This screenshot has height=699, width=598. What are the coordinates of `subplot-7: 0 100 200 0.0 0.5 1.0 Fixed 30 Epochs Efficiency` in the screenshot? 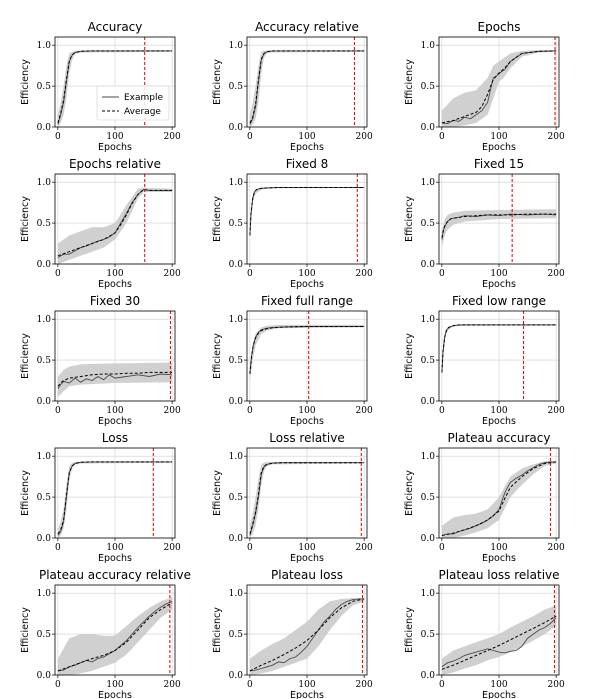 It's located at (100, 360).